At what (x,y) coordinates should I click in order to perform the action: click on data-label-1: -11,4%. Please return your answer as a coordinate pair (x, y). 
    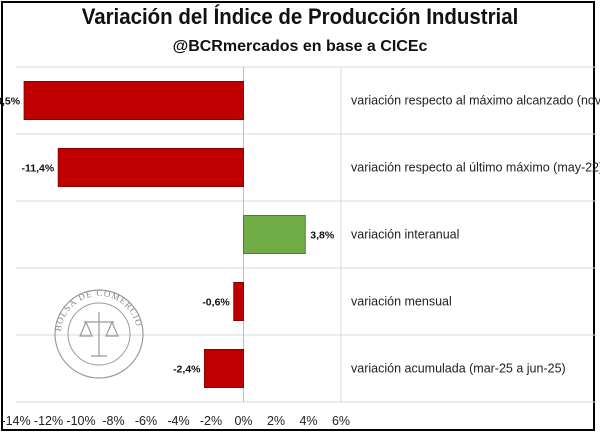
    Looking at the image, I should click on (38, 169).